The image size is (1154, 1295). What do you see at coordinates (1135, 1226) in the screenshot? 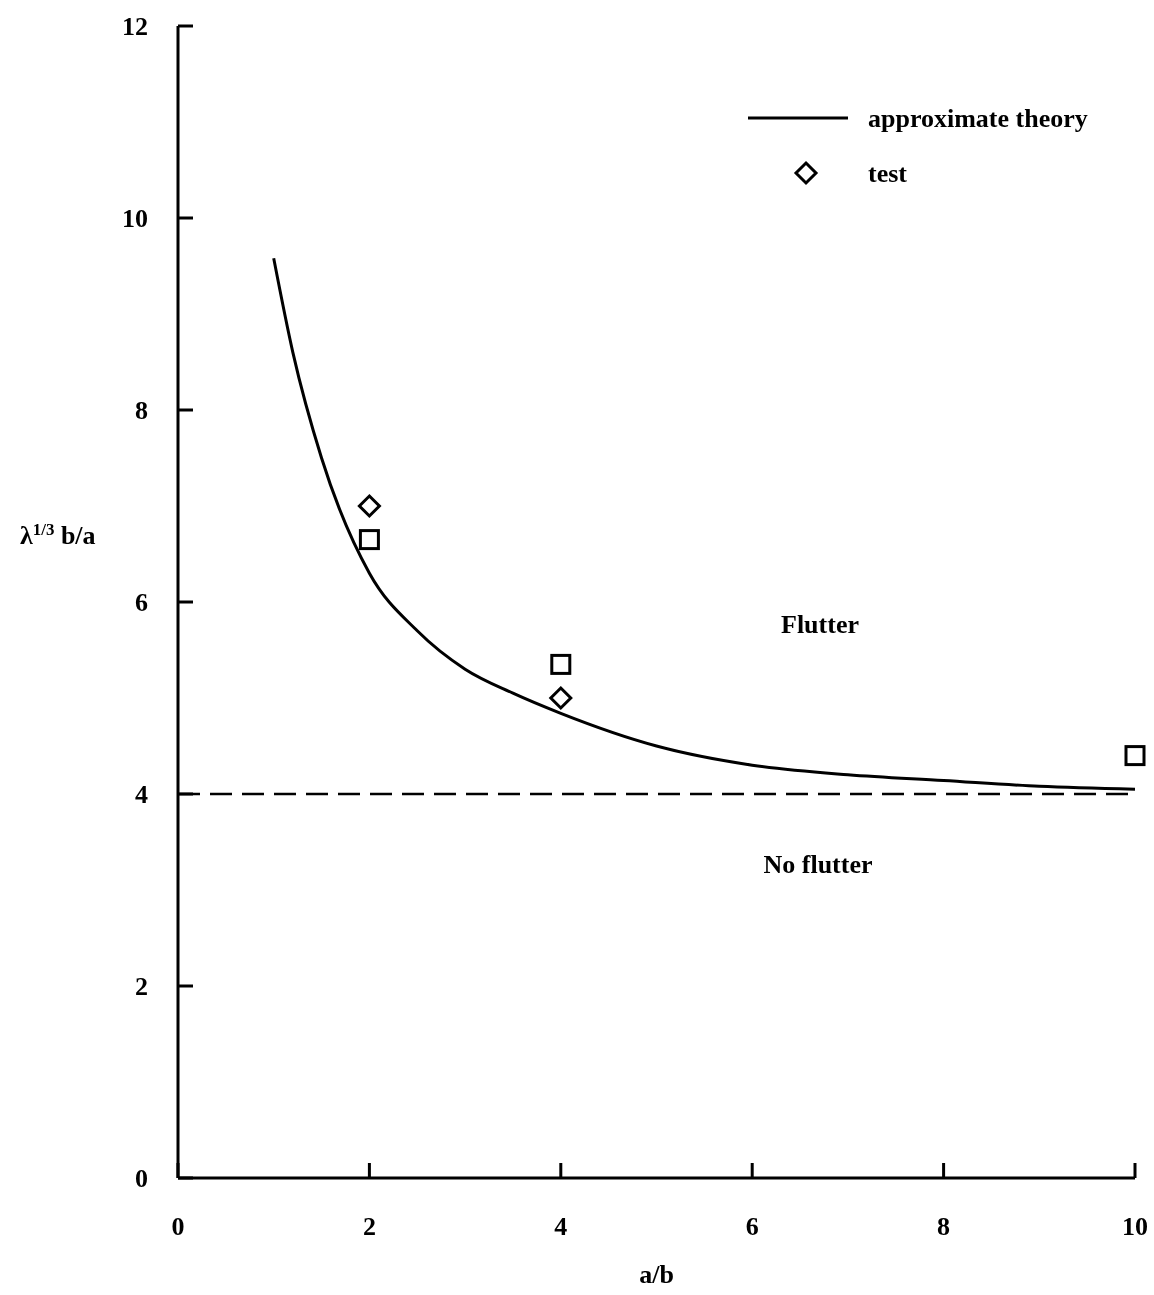
I see `x-tick-label: 10` at bounding box center [1135, 1226].